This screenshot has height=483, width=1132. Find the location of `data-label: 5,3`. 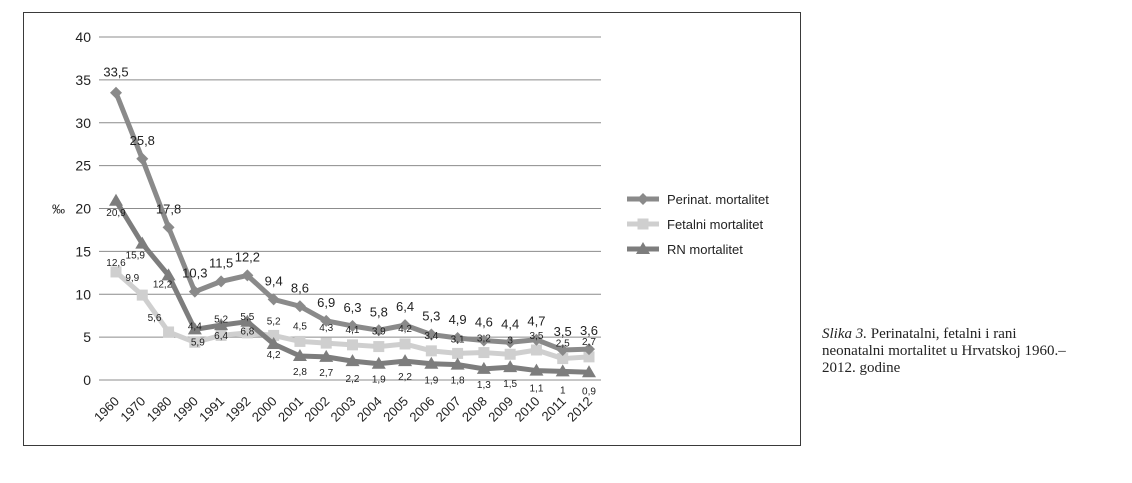

data-label: 5,3 is located at coordinates (431, 316).